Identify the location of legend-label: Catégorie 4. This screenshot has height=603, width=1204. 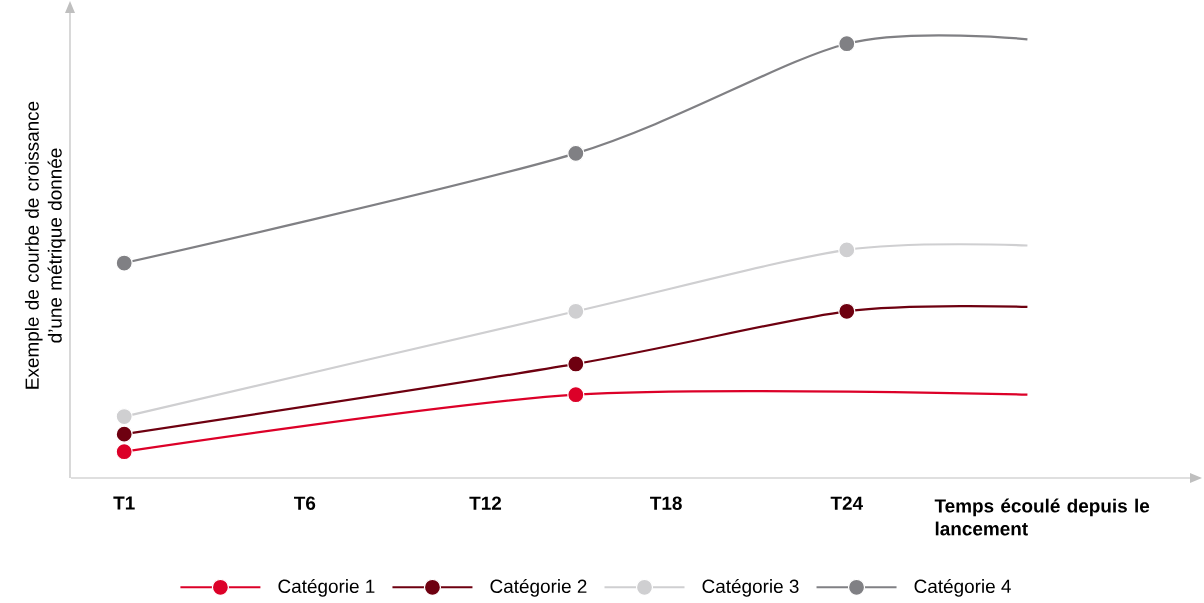
(962, 587).